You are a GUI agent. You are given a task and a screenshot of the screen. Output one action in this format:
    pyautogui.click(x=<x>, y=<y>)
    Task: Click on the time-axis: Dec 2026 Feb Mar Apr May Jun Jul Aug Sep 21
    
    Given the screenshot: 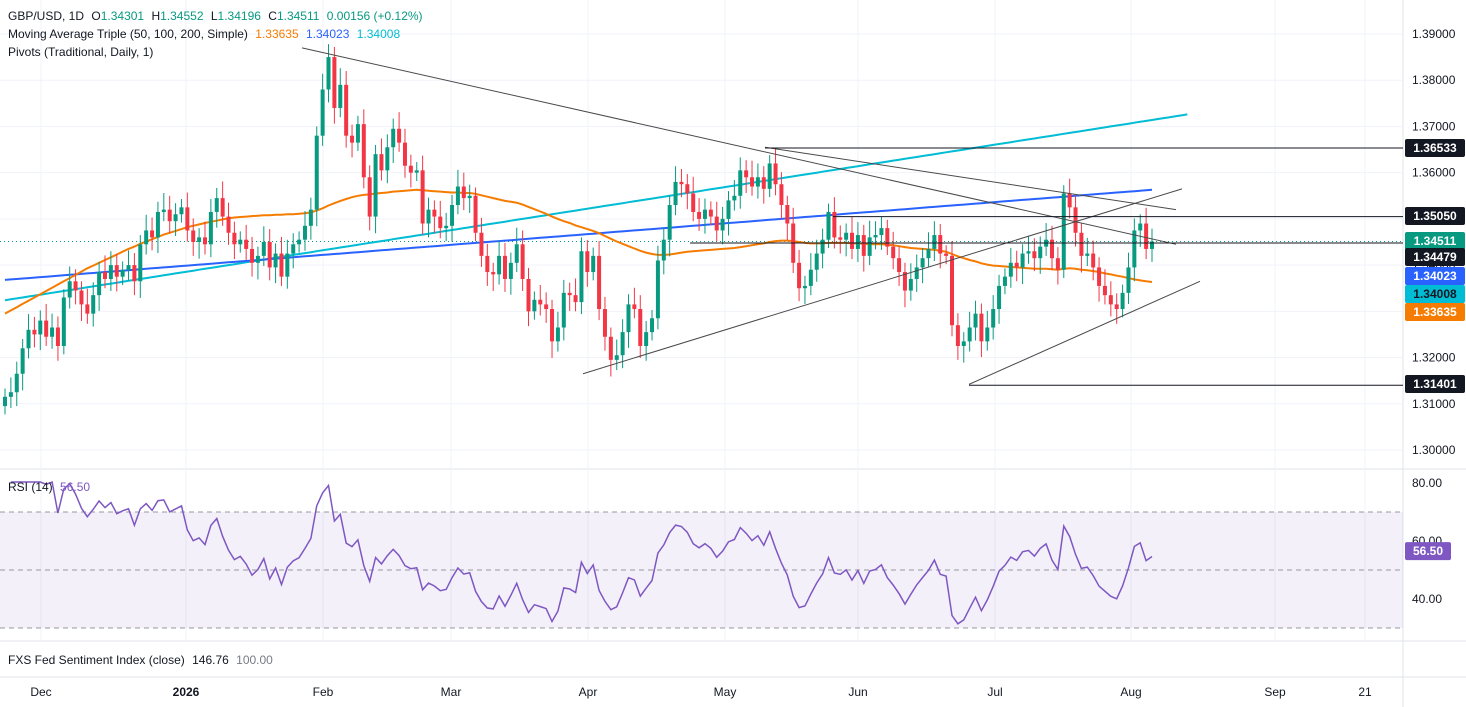 What is the action you would take?
    pyautogui.click(x=701, y=692)
    